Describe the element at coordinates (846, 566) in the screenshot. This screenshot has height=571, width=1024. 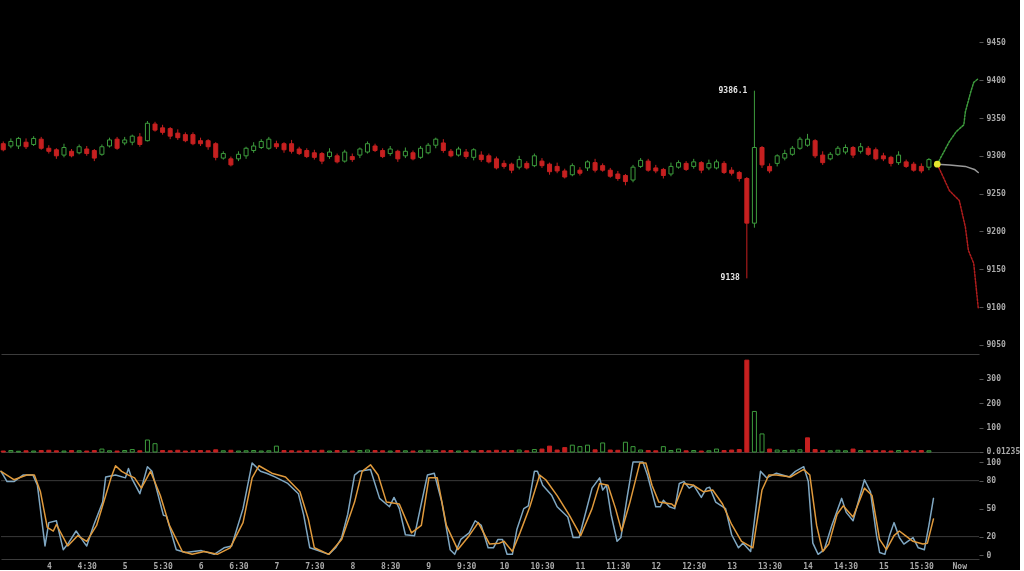
I see `x-tick-label: 14:30` at that location.